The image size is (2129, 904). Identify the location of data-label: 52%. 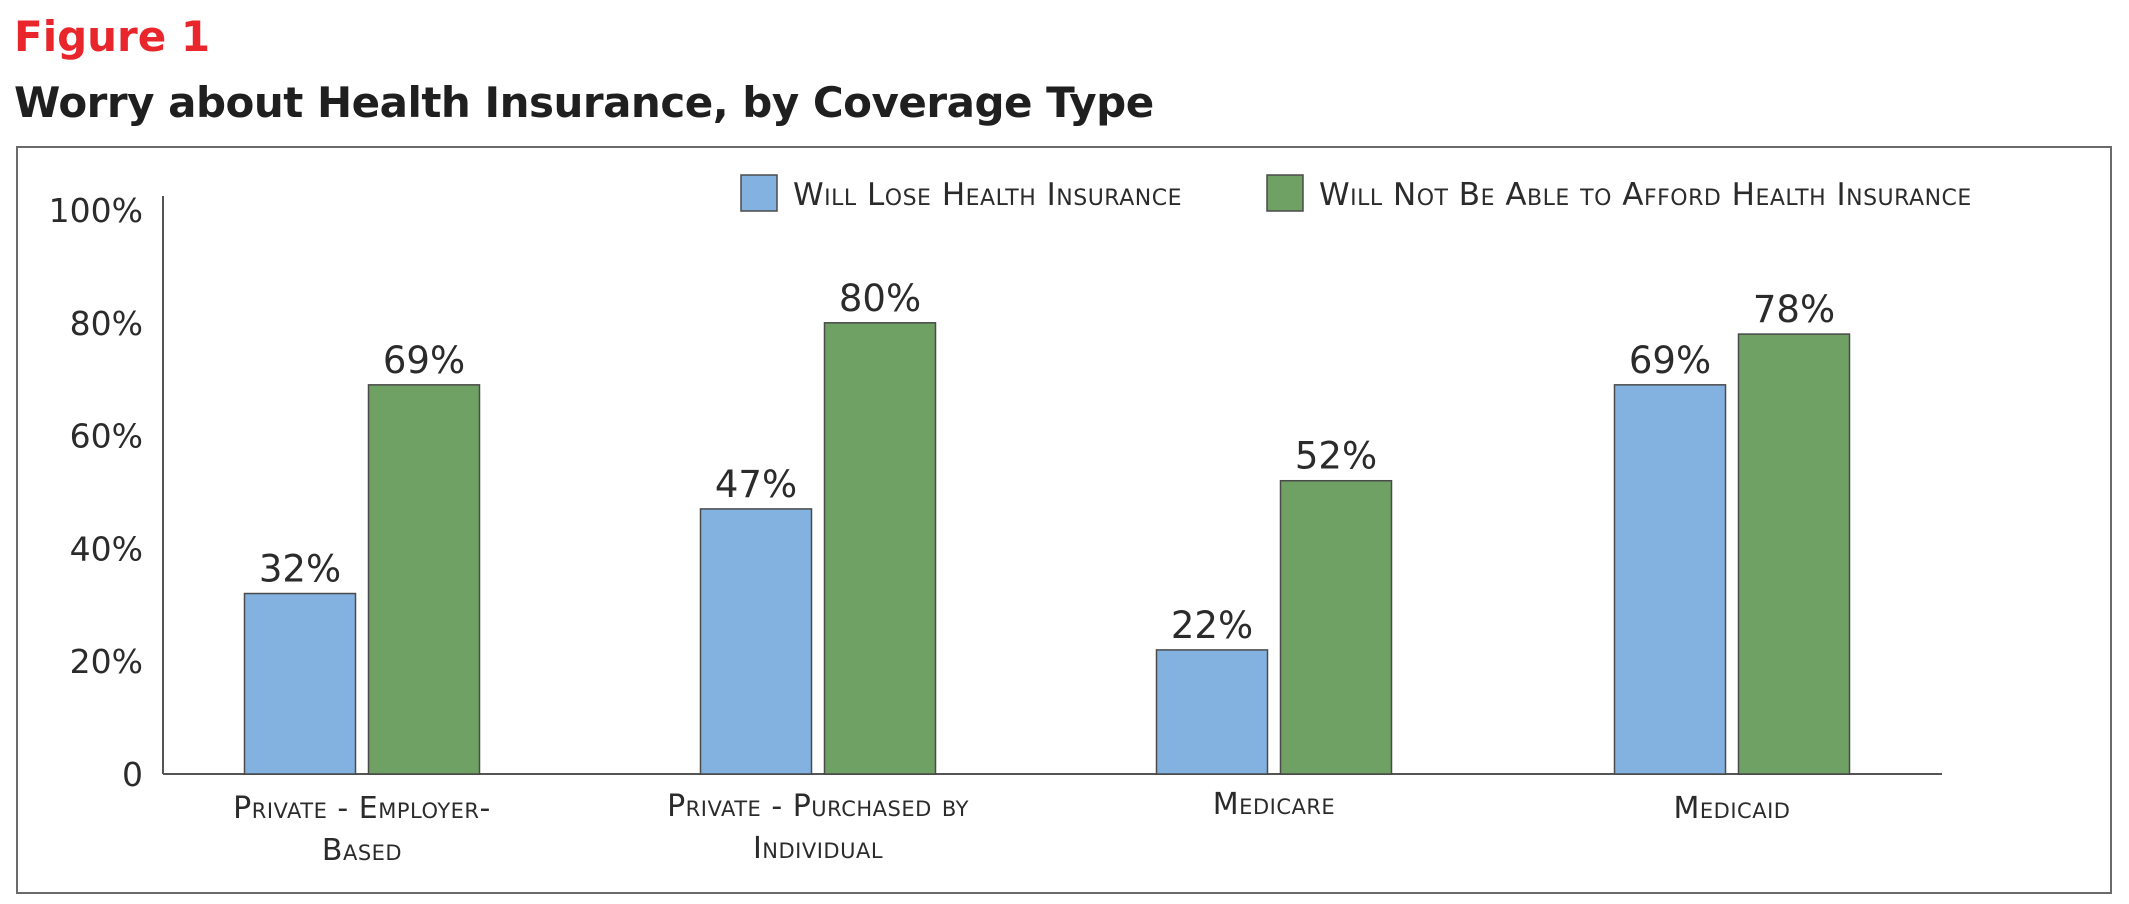
(1336, 456).